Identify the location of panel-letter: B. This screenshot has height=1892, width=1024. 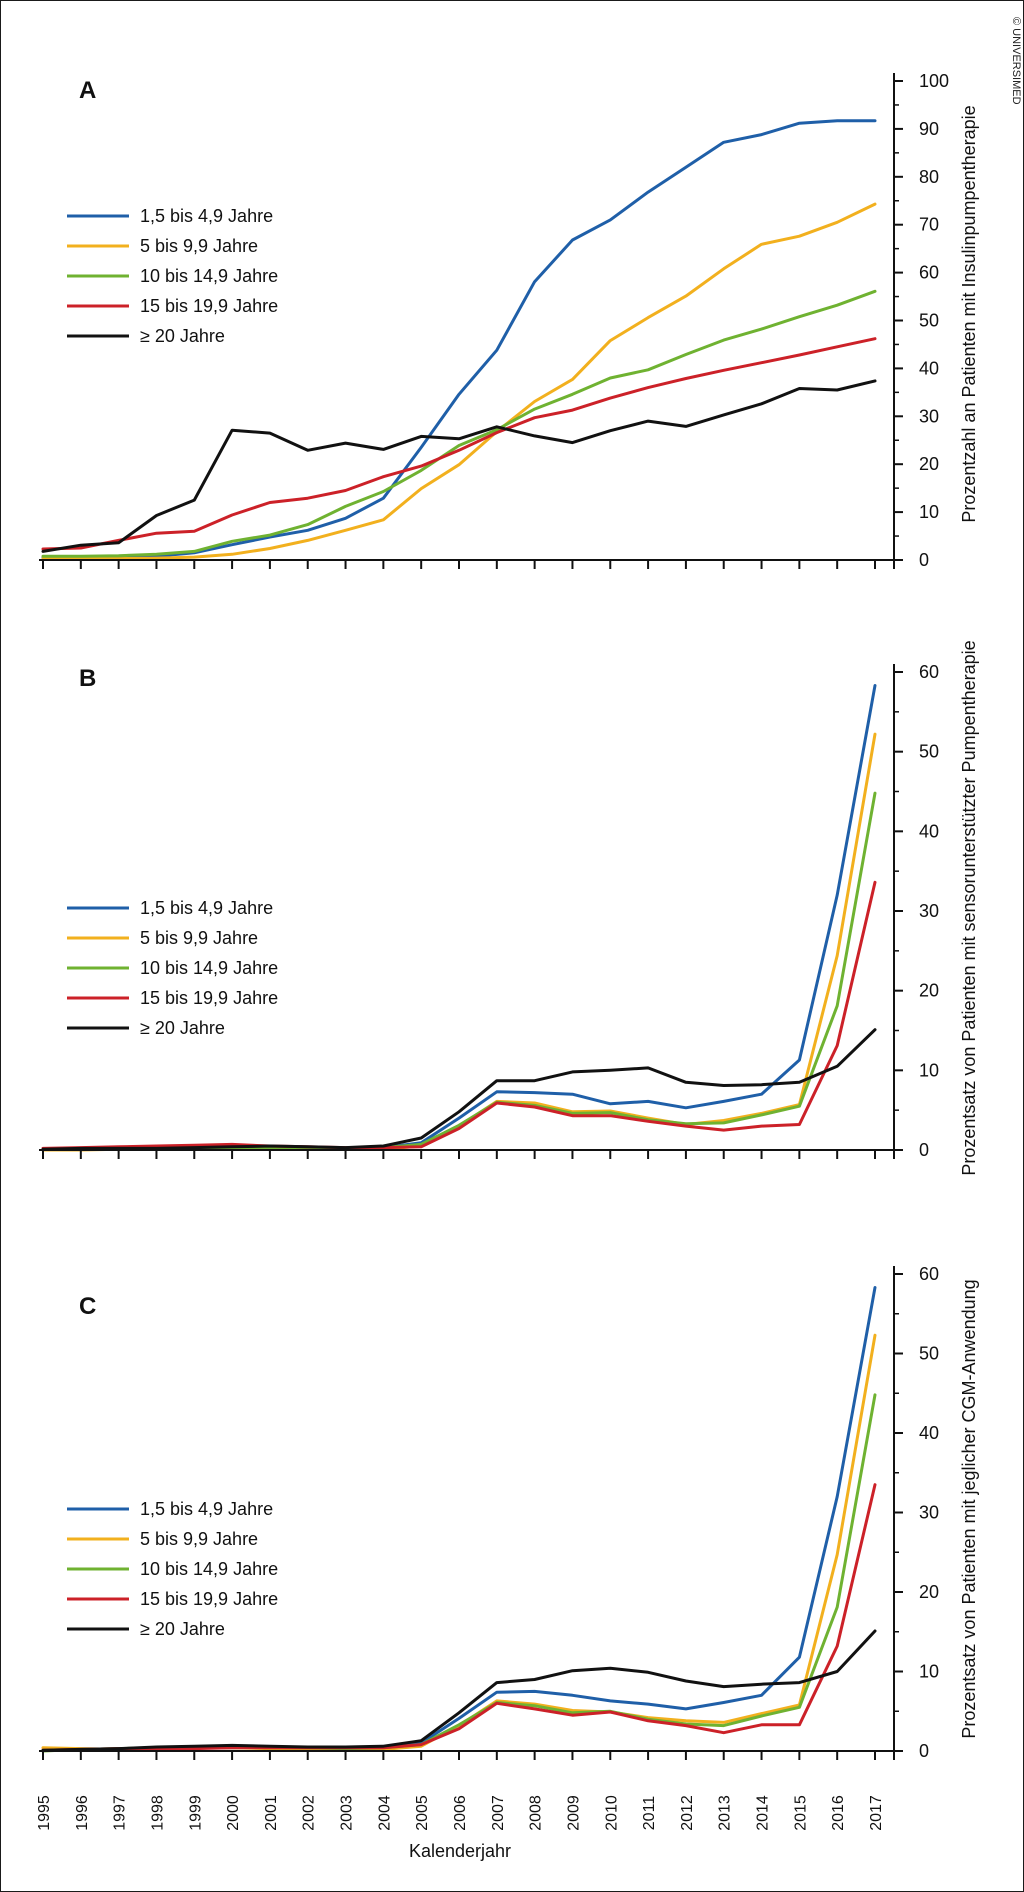
(87, 678).